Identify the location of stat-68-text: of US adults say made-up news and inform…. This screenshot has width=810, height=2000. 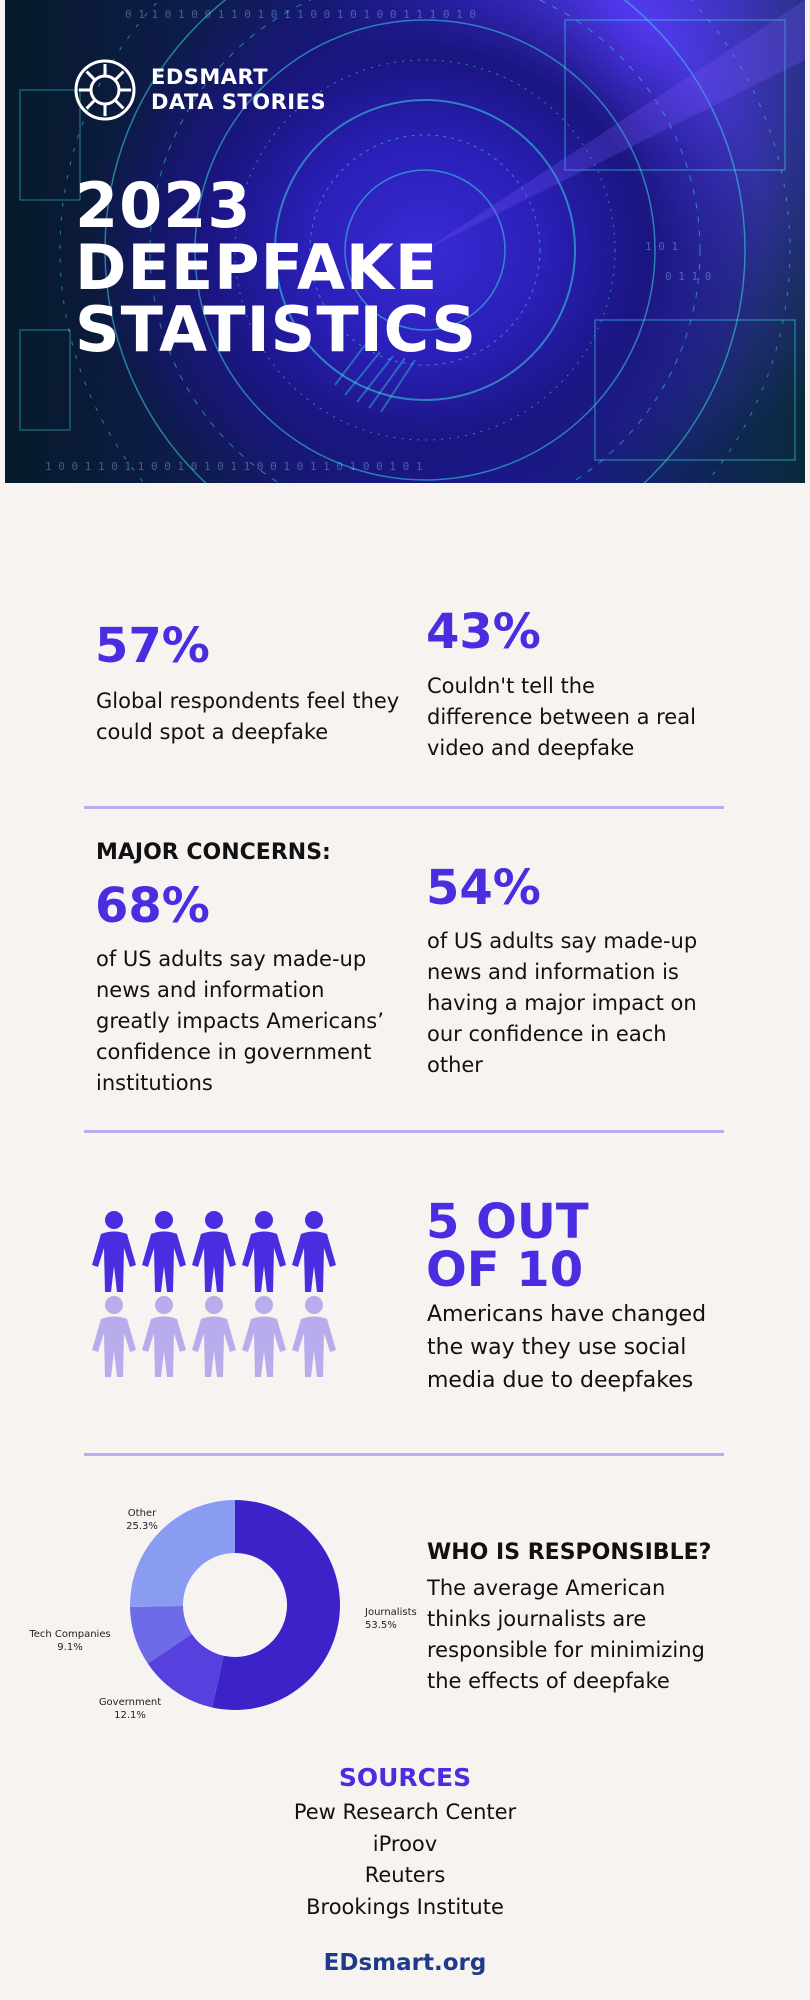
(240, 1021).